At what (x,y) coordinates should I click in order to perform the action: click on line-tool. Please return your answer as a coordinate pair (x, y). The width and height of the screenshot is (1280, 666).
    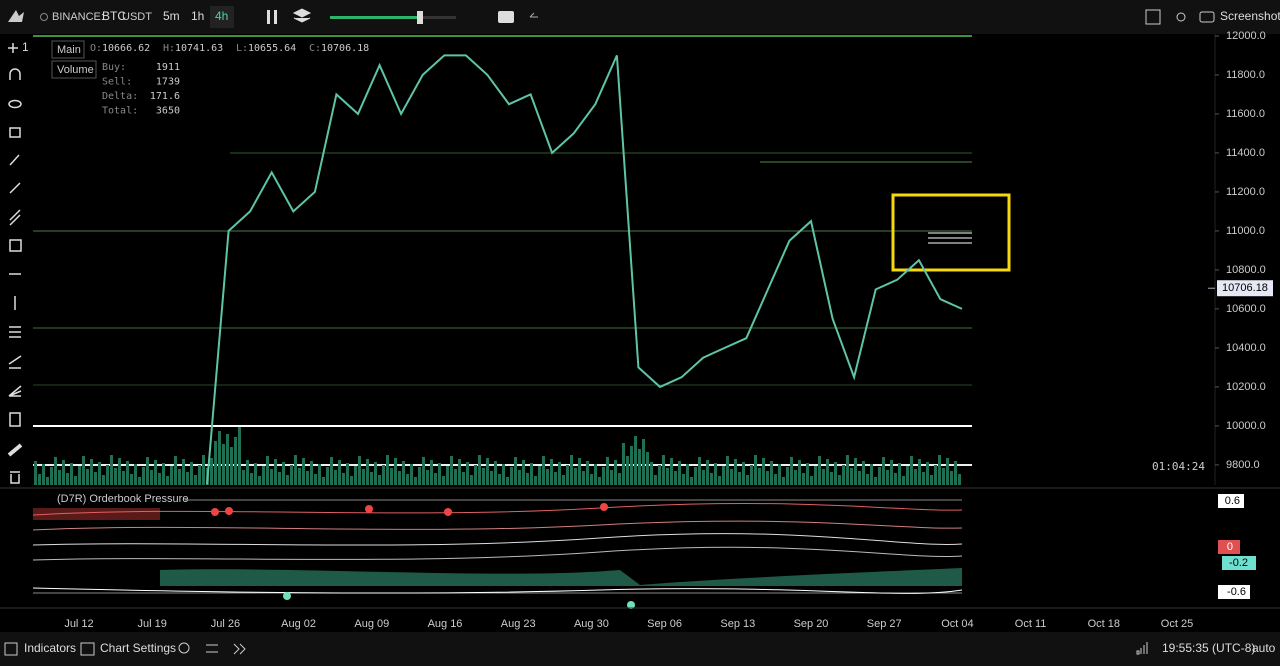
    Looking at the image, I should click on (15, 188).